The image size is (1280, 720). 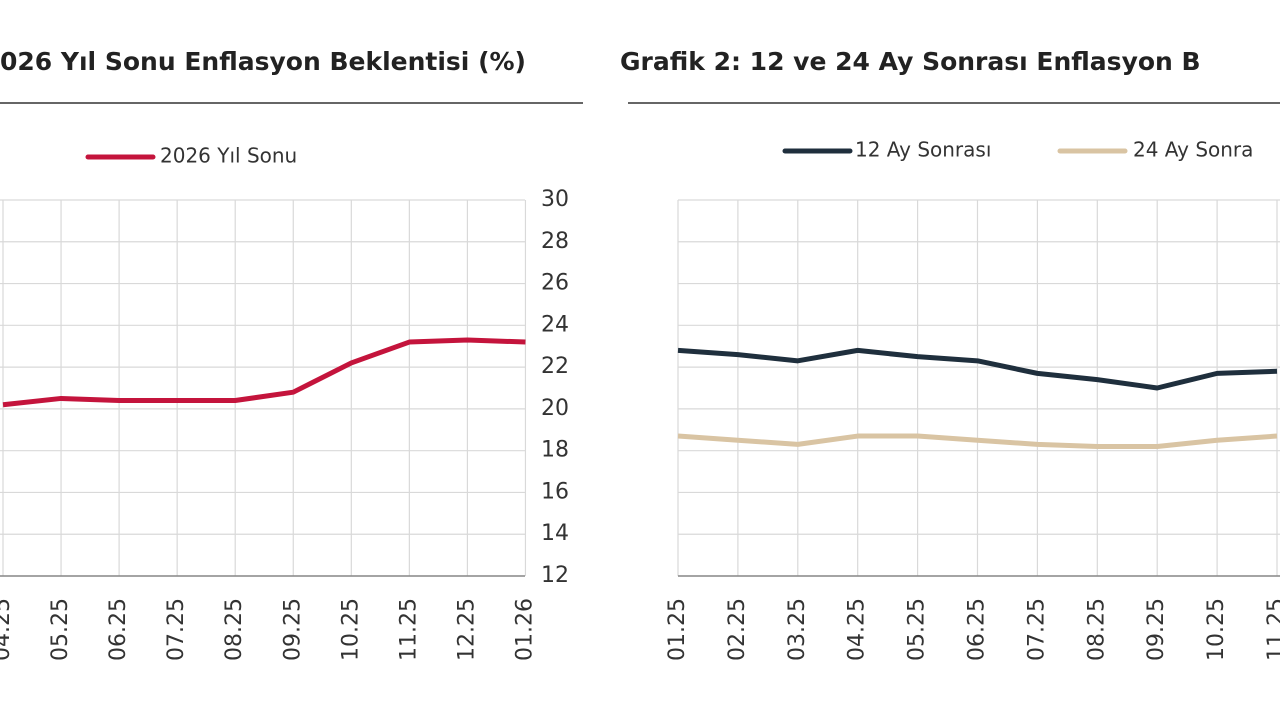 I want to click on y-tick-label: 16, so click(x=555, y=491).